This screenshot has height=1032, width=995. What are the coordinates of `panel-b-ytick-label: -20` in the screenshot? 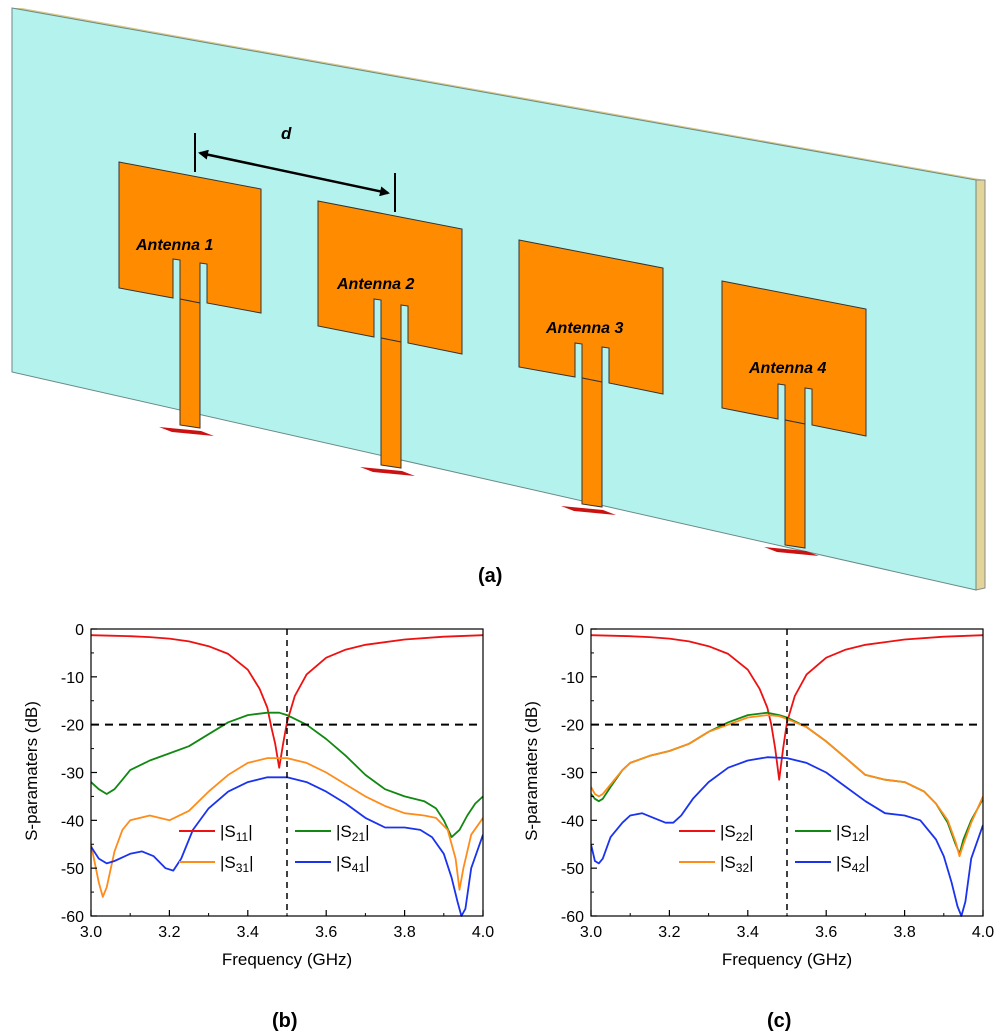 It's located at (72, 726).